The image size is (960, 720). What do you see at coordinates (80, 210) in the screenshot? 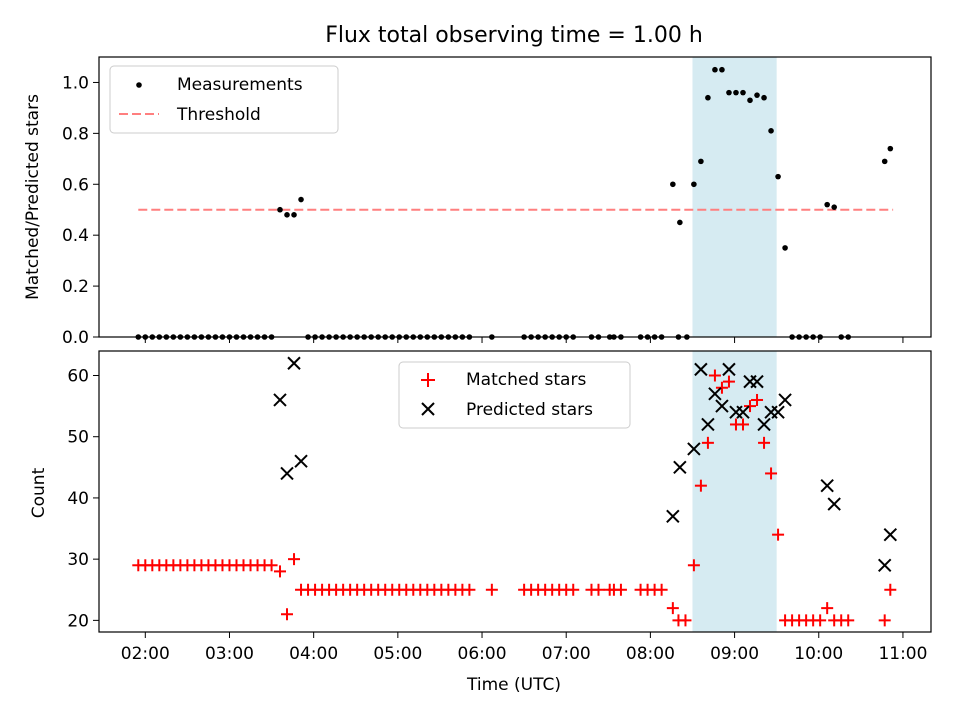
I see `top-yticks: 0.0 0.2 0.4 0.6 0.8 1.0` at bounding box center [80, 210].